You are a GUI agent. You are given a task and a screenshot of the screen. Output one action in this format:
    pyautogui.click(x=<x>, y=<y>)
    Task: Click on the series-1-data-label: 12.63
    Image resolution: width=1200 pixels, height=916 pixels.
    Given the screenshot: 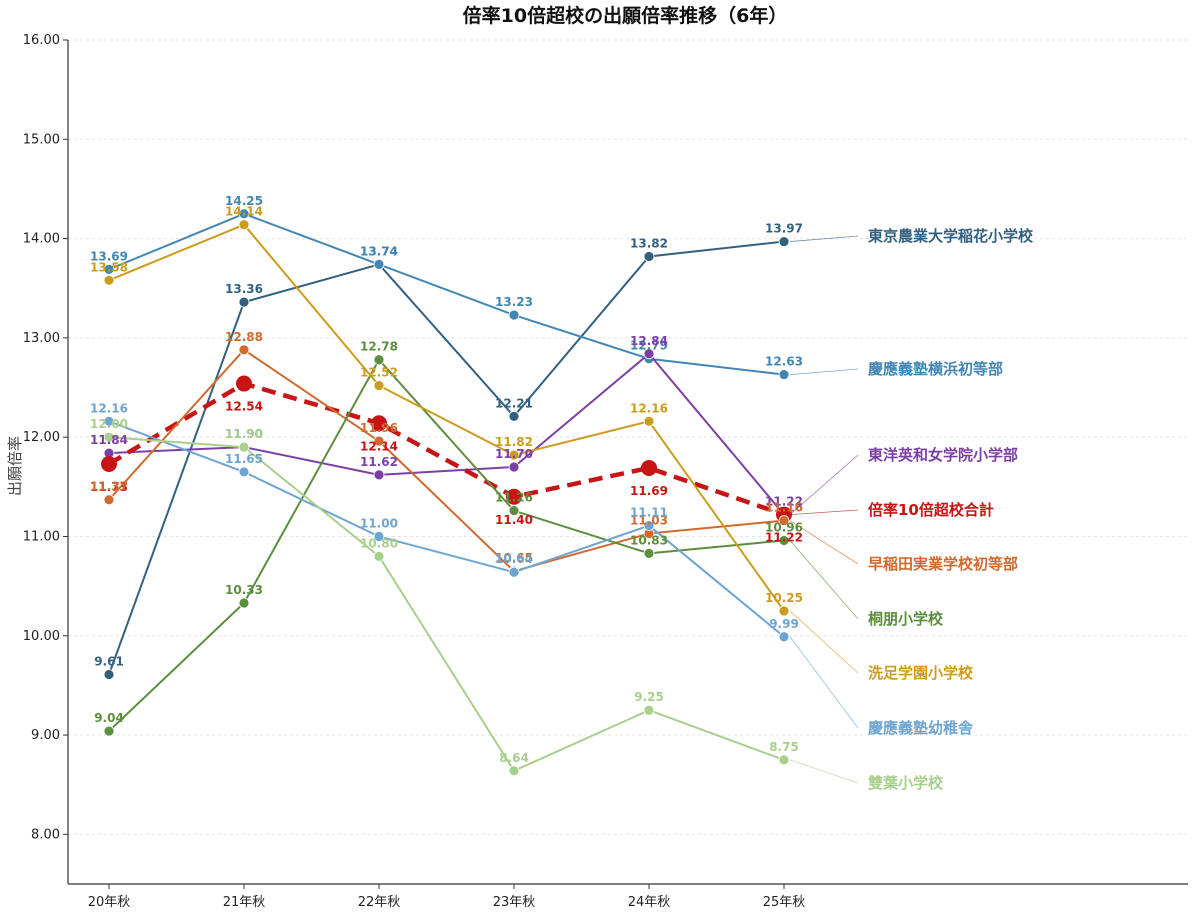 What is the action you would take?
    pyautogui.click(x=784, y=362)
    